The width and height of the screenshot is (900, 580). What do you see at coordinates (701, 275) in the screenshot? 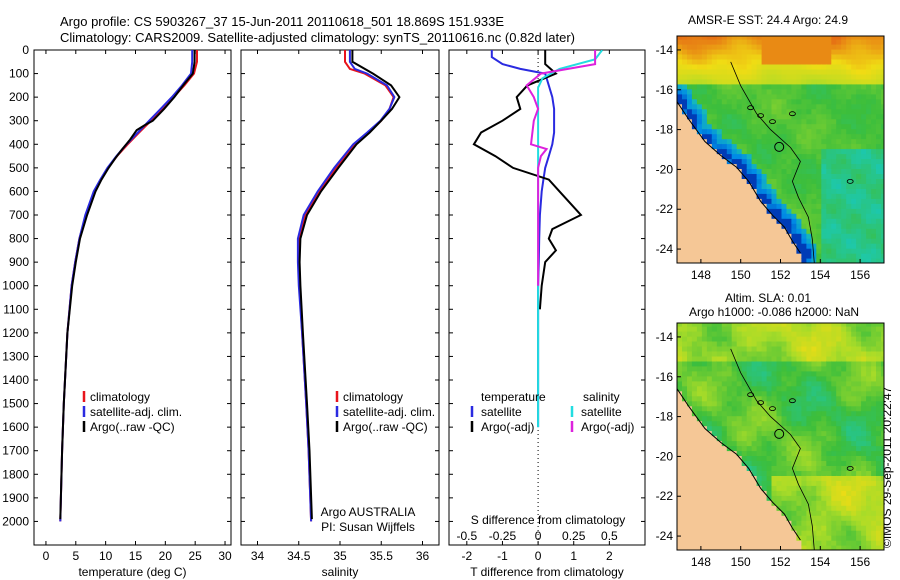
I see `x-tick-label: 148` at bounding box center [701, 275].